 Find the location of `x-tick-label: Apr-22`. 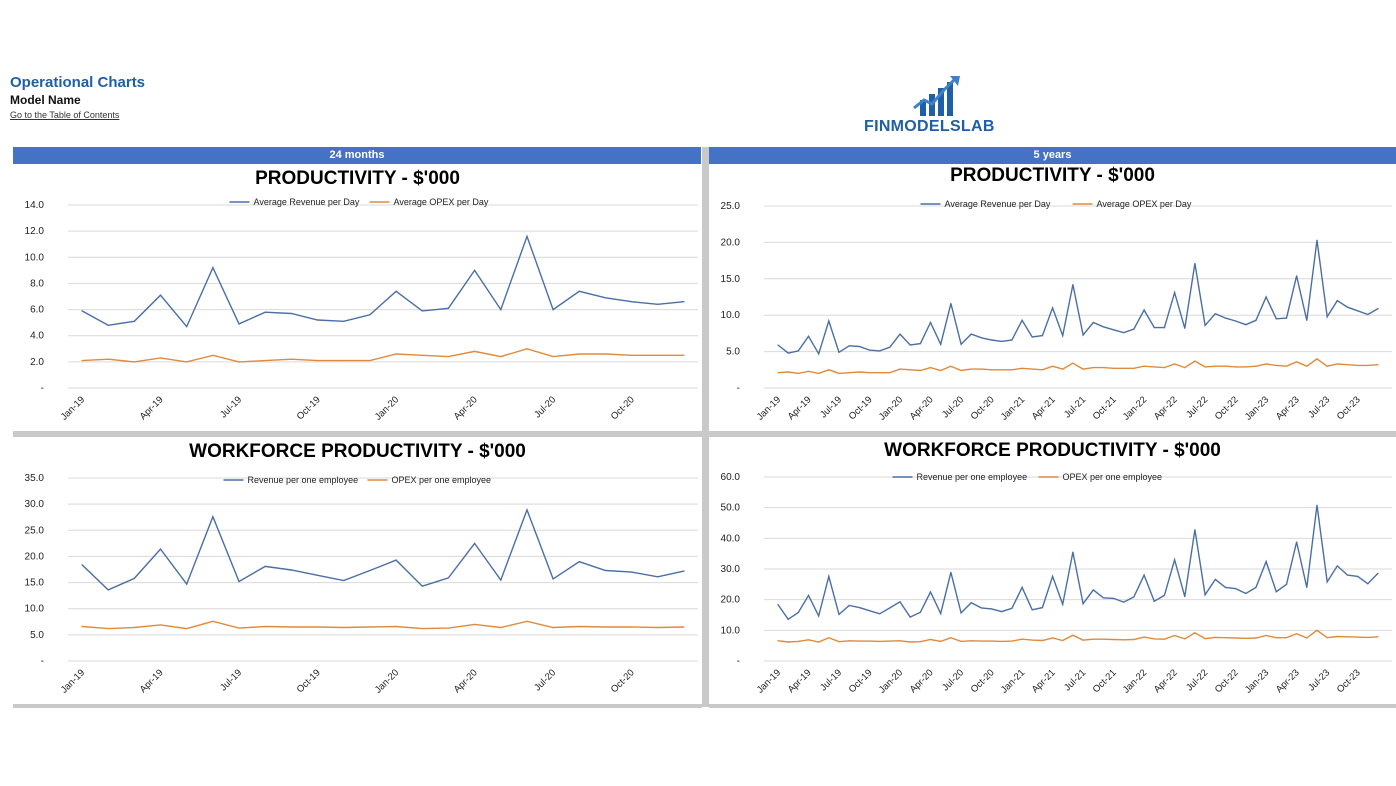

x-tick-label: Apr-22 is located at coordinates (1166, 681).